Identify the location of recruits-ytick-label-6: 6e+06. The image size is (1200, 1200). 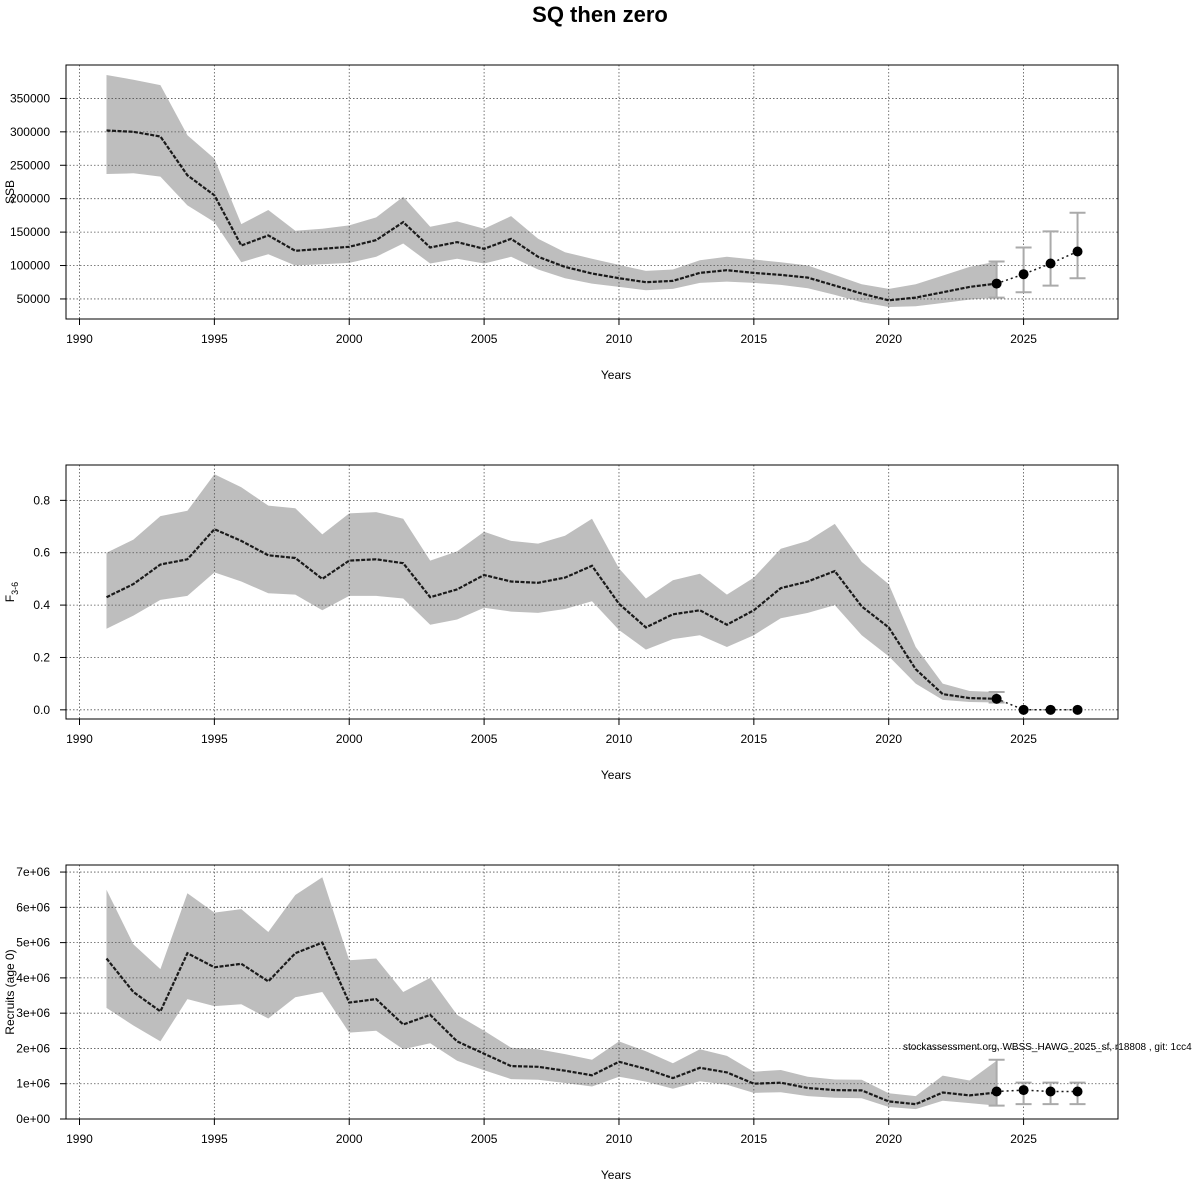
(33, 907).